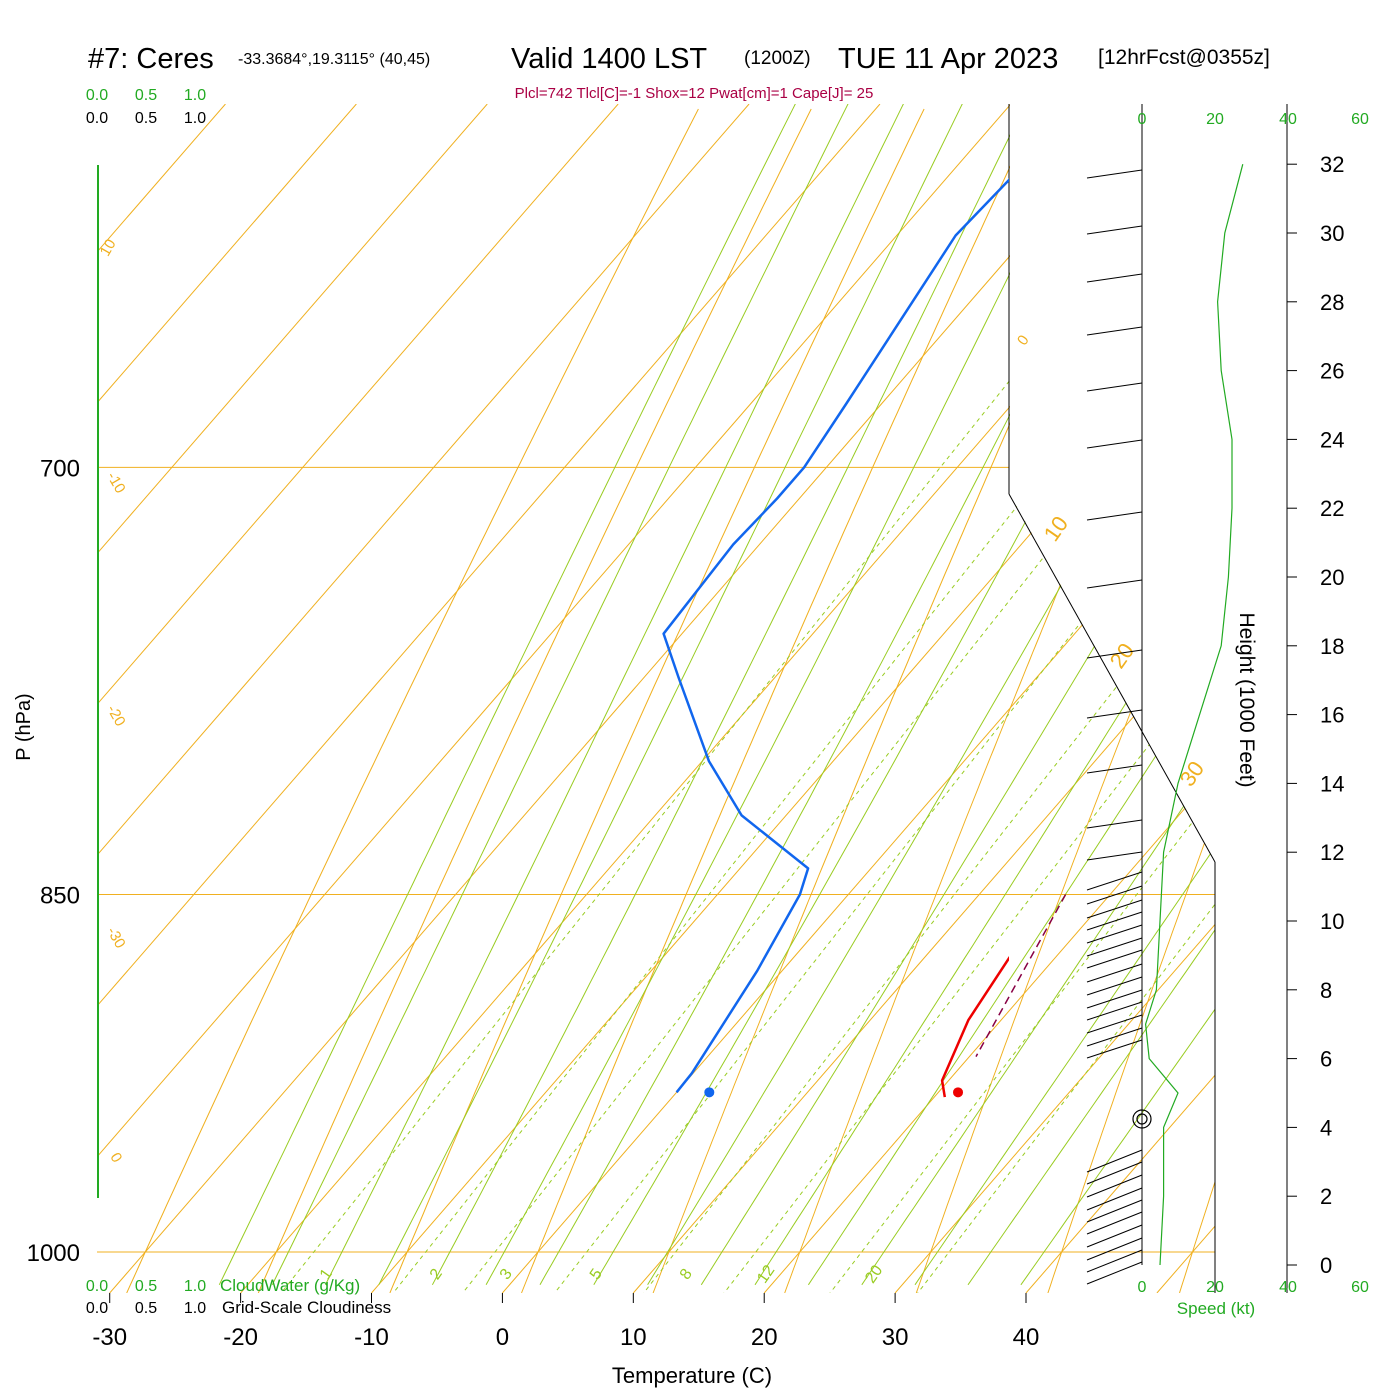 The width and height of the screenshot is (1400, 1400). I want to click on speed-axis-title: Speed (kt), so click(1216, 1308).